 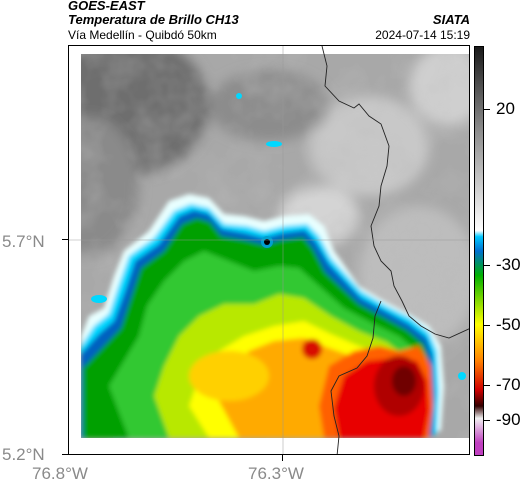 I want to click on region-subtitle: Vía Medellín - Quibdó 50km, so click(x=142, y=35).